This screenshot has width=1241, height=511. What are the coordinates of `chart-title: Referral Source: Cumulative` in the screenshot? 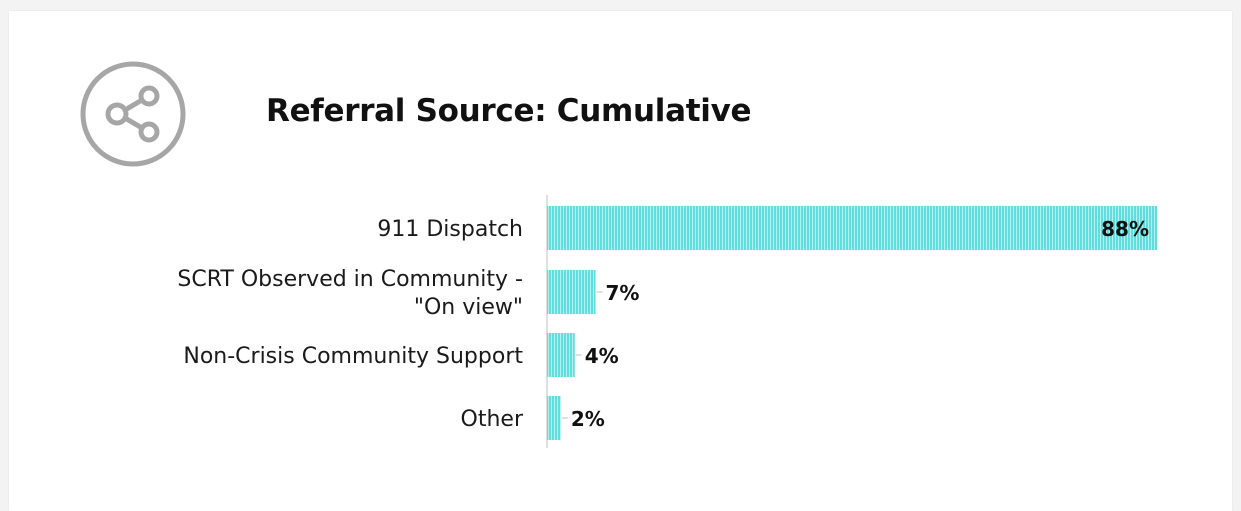 It's located at (509, 111).